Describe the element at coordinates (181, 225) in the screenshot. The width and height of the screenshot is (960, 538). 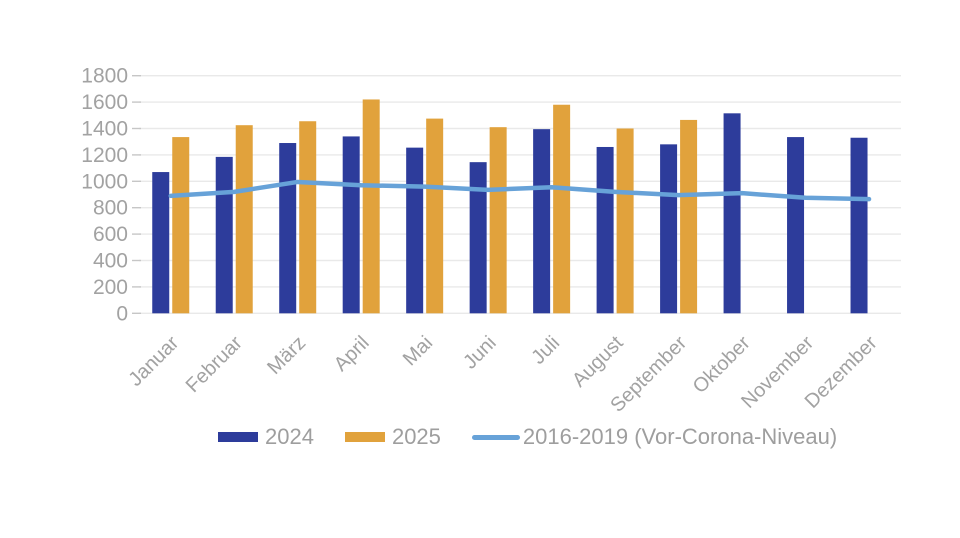
I see `bar-2025-januar` at that location.